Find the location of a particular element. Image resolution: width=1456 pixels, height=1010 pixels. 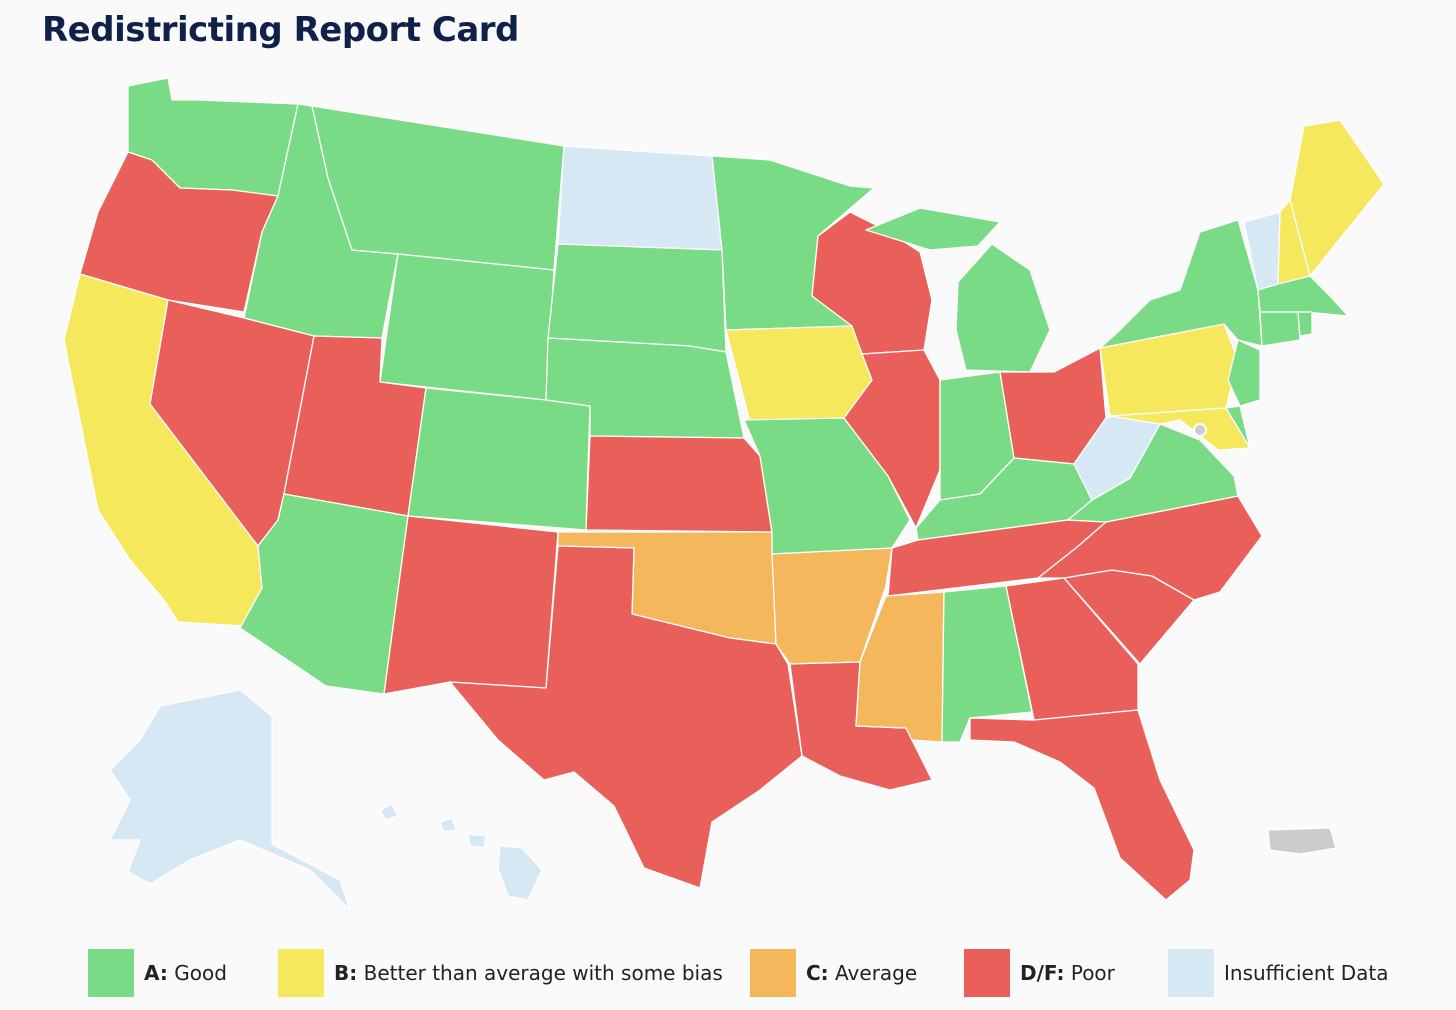

state-SD is located at coordinates (637, 298).